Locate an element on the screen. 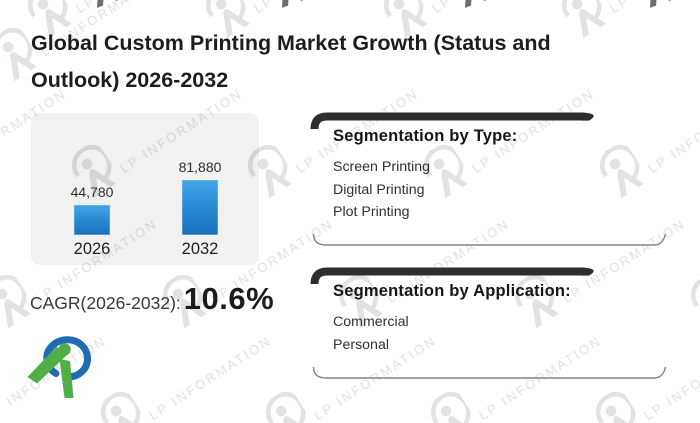 The height and width of the screenshot is (423, 700). segment-item: Plot Printing is located at coordinates (371, 212).